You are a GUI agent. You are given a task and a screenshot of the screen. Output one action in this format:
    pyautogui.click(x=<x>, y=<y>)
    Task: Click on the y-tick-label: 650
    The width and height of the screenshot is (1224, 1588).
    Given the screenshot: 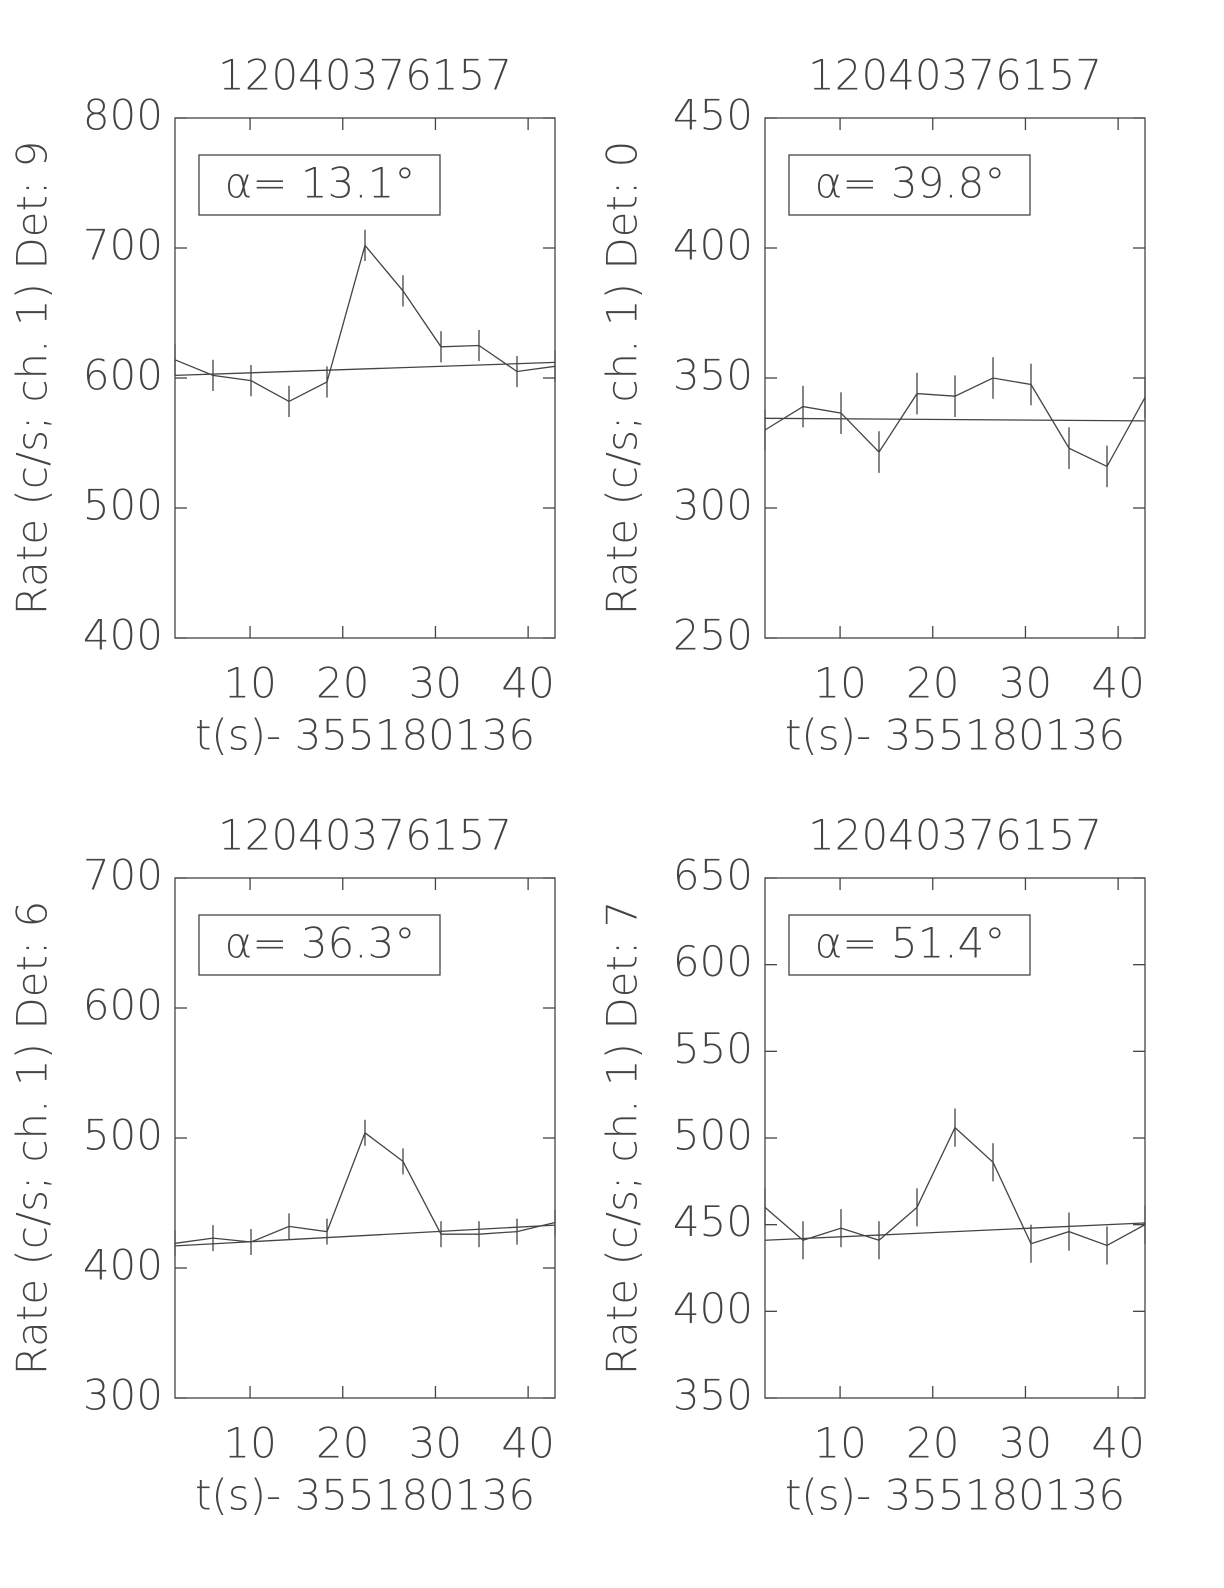 What is the action you would take?
    pyautogui.click(x=713, y=875)
    